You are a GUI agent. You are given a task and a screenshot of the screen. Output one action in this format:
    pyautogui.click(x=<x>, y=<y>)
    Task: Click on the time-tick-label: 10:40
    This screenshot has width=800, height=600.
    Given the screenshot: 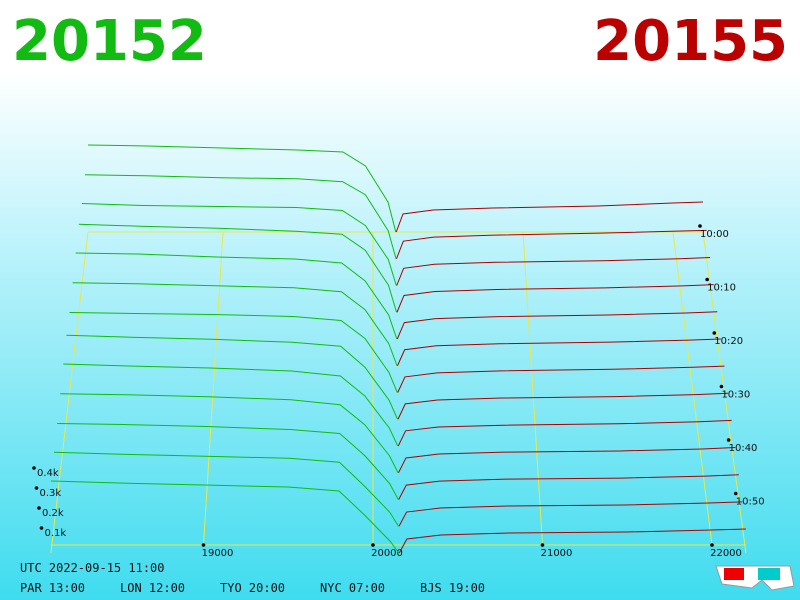 What is the action you would take?
    pyautogui.click(x=743, y=448)
    